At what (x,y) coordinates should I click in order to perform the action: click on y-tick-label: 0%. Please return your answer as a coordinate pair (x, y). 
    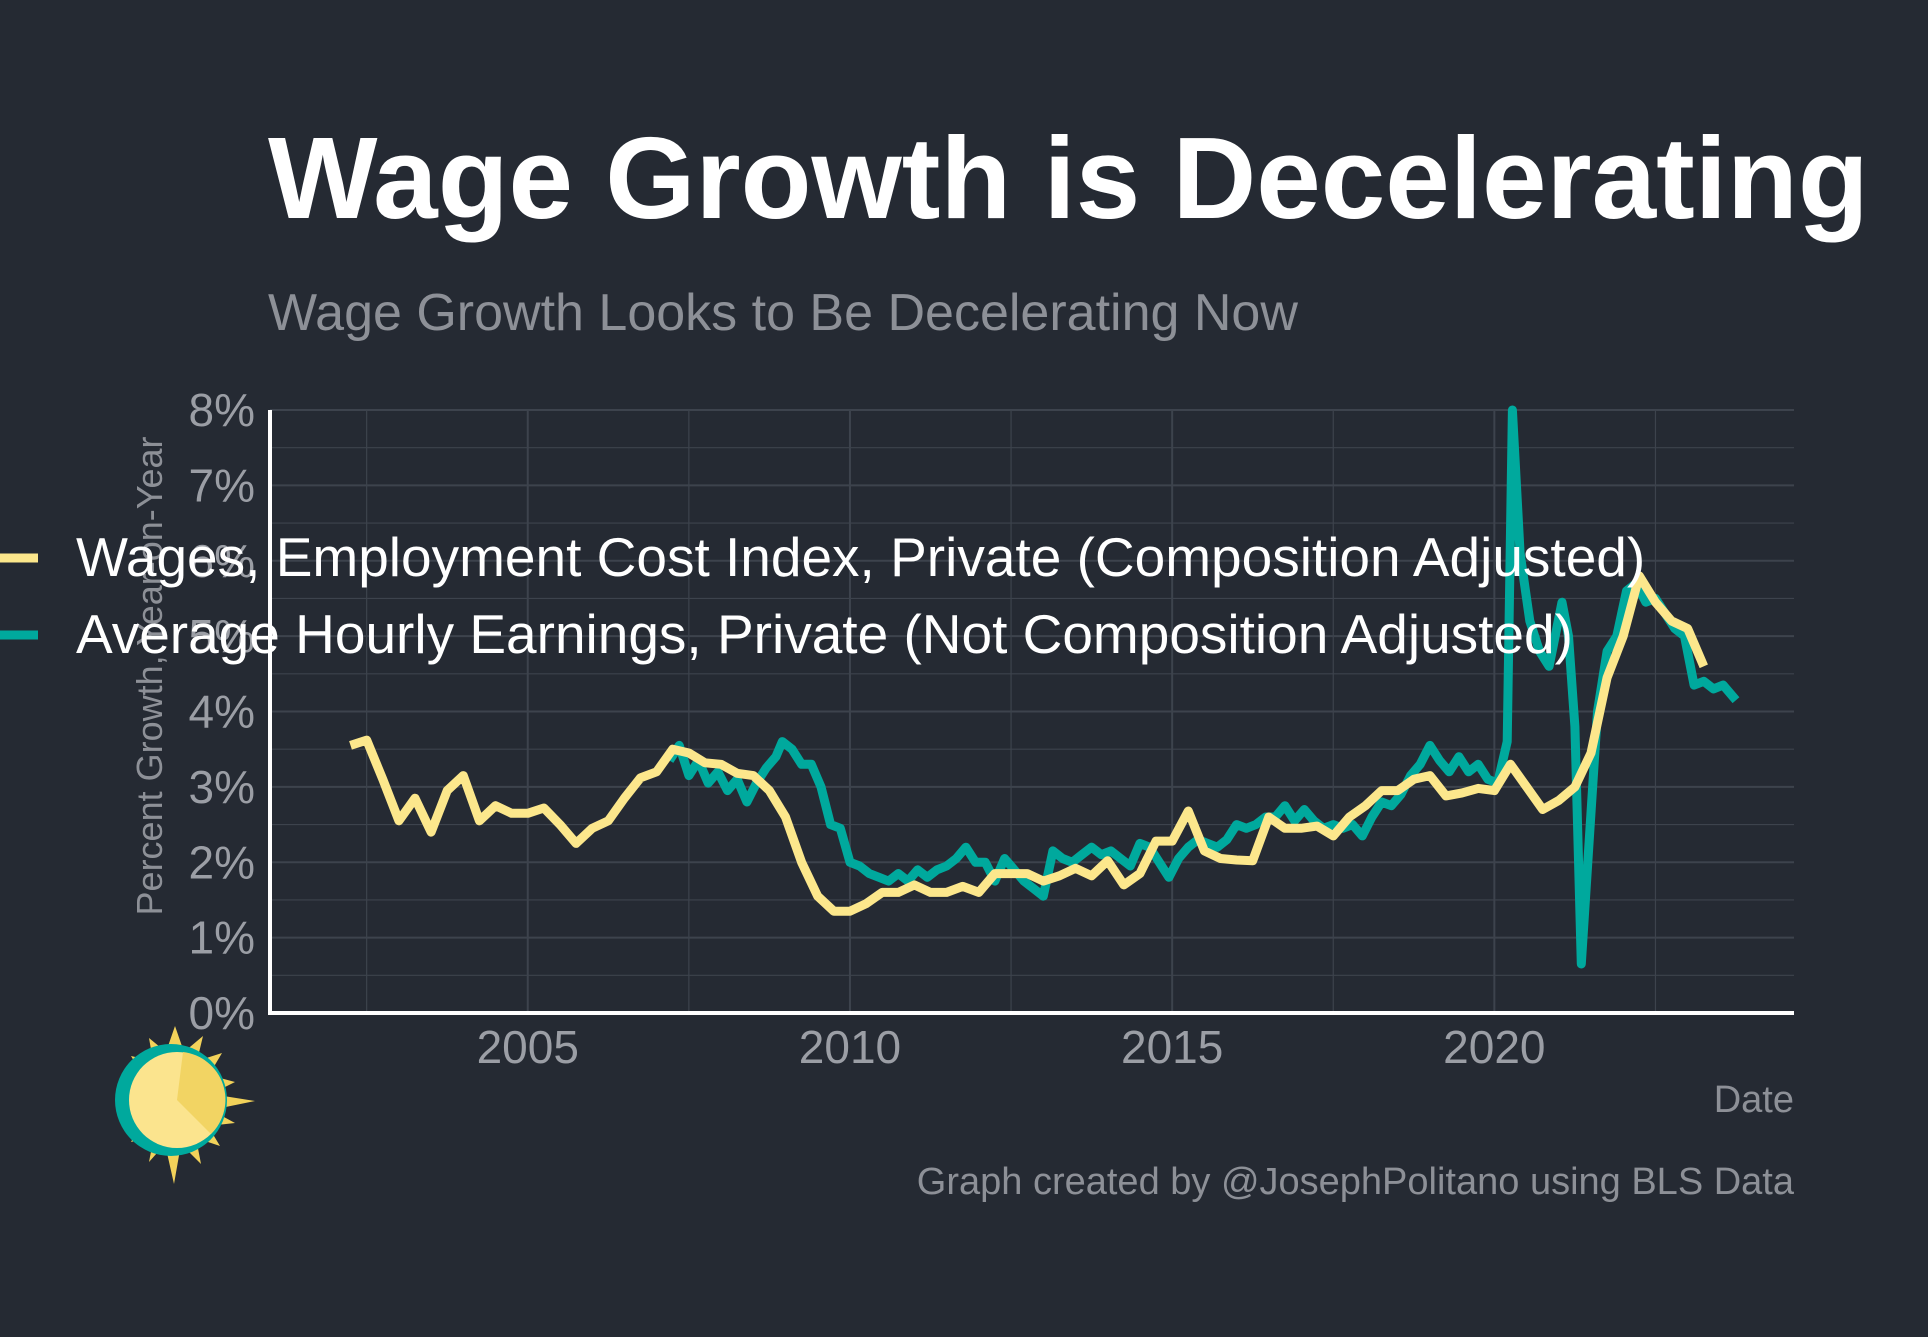
    Looking at the image, I should click on (222, 1013).